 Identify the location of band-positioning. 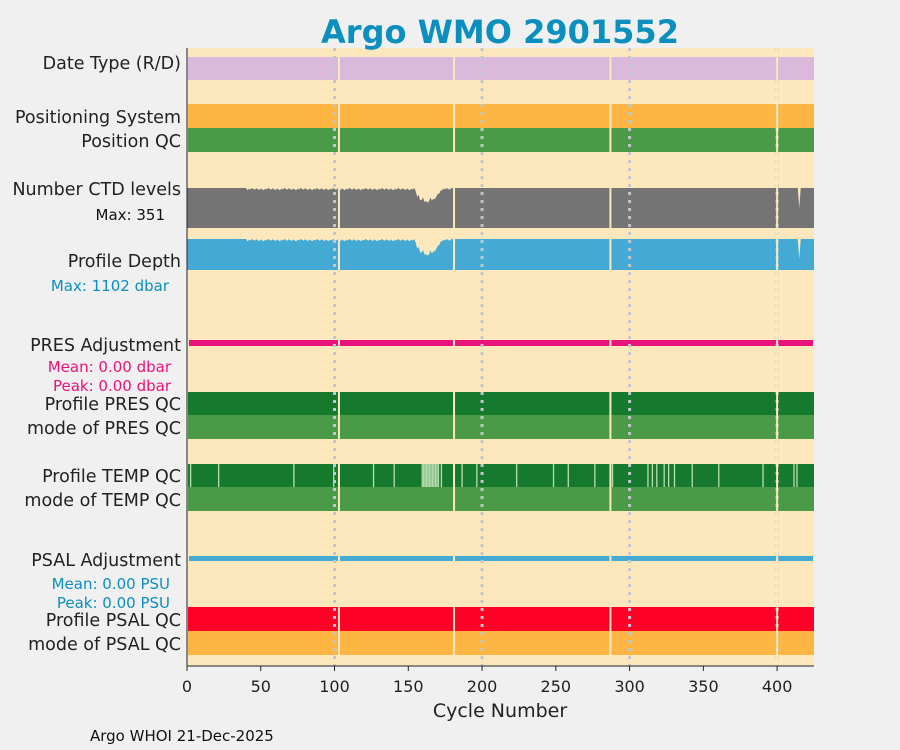
(501, 116).